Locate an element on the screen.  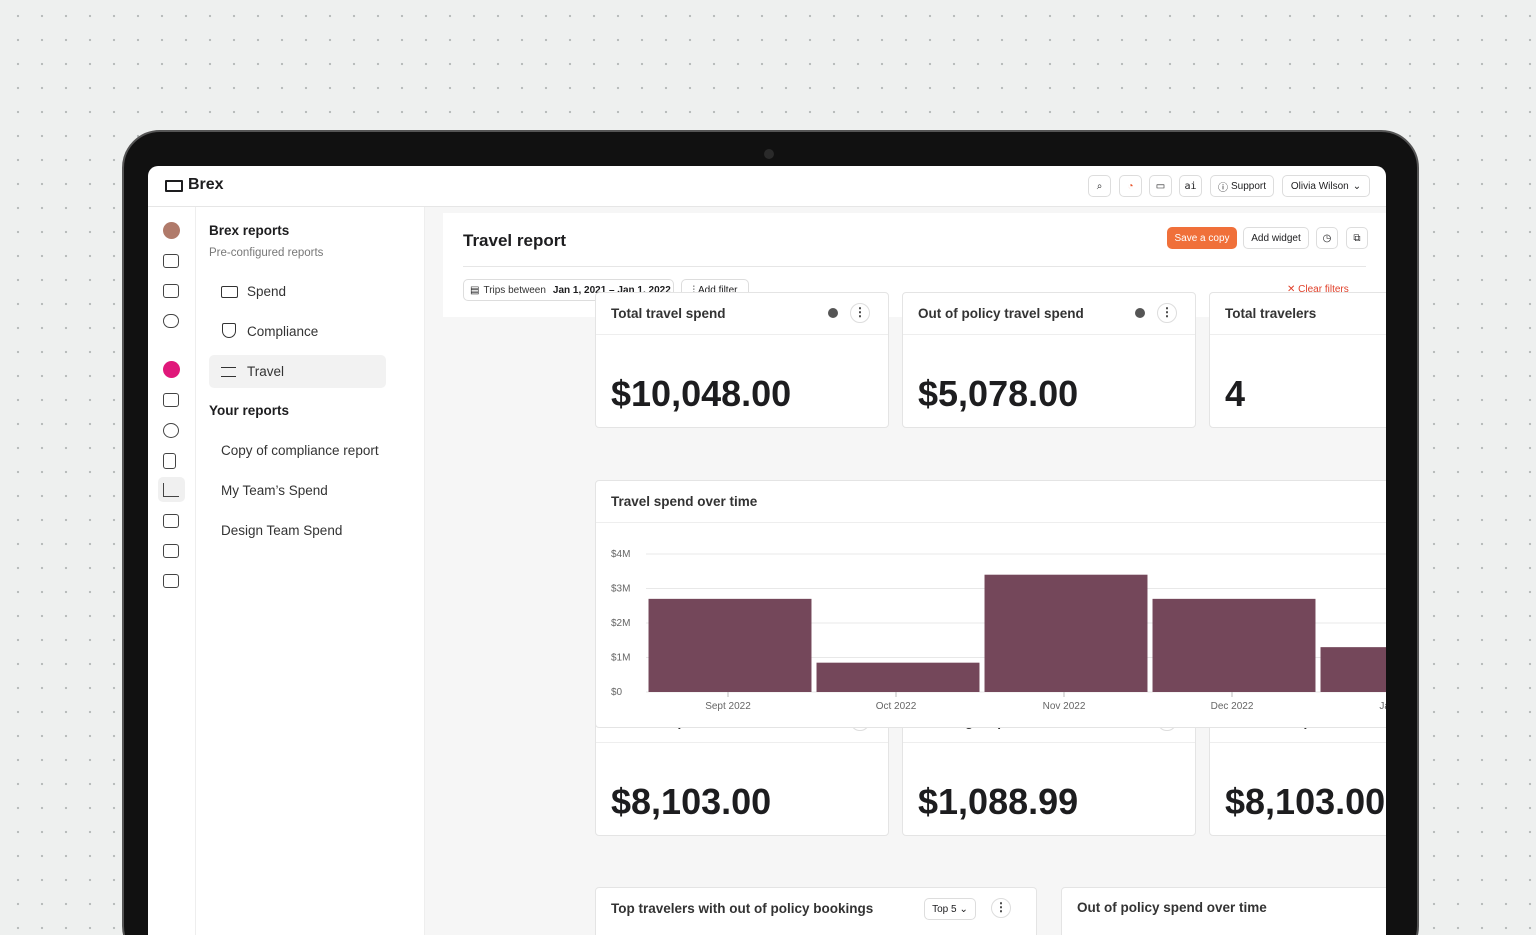
add-filter-label: Add filter is located at coordinates (718, 290).